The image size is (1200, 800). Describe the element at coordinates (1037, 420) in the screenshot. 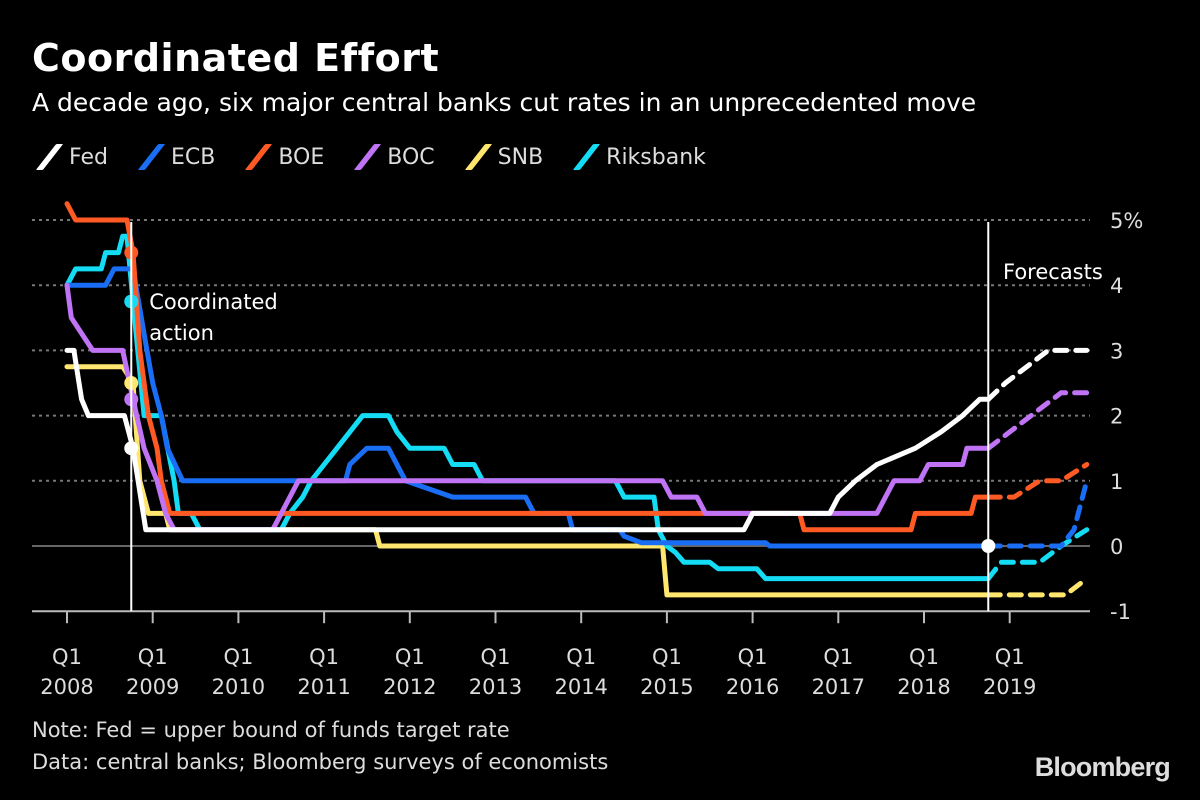

I see `series-forecast-boc` at that location.